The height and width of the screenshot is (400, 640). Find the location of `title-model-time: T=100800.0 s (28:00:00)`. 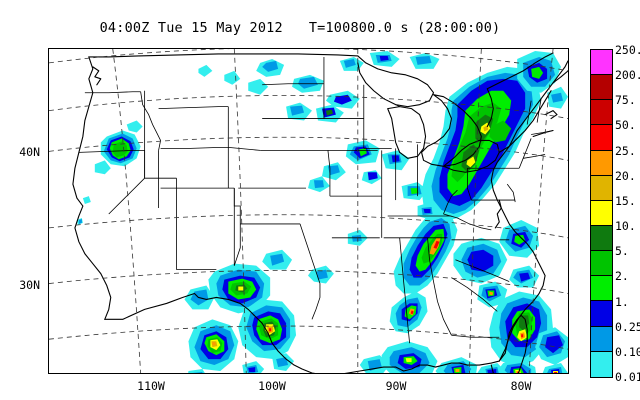

title-model-time: T=100800.0 s (28:00:00) is located at coordinates (404, 28).